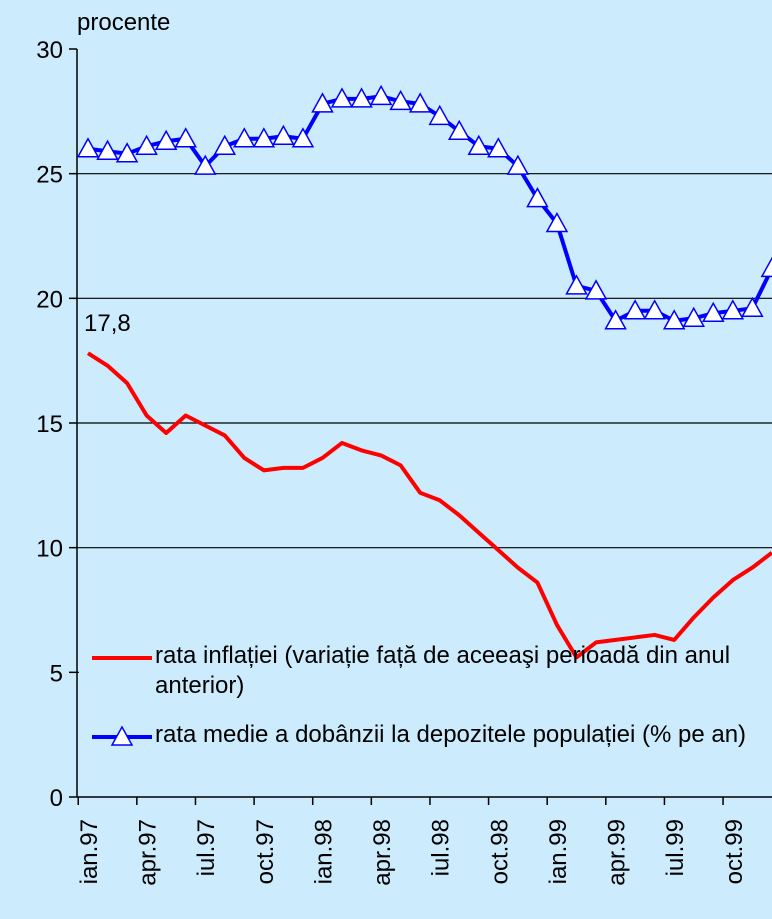  I want to click on x-tick-label: oct.98, so click(499, 851).